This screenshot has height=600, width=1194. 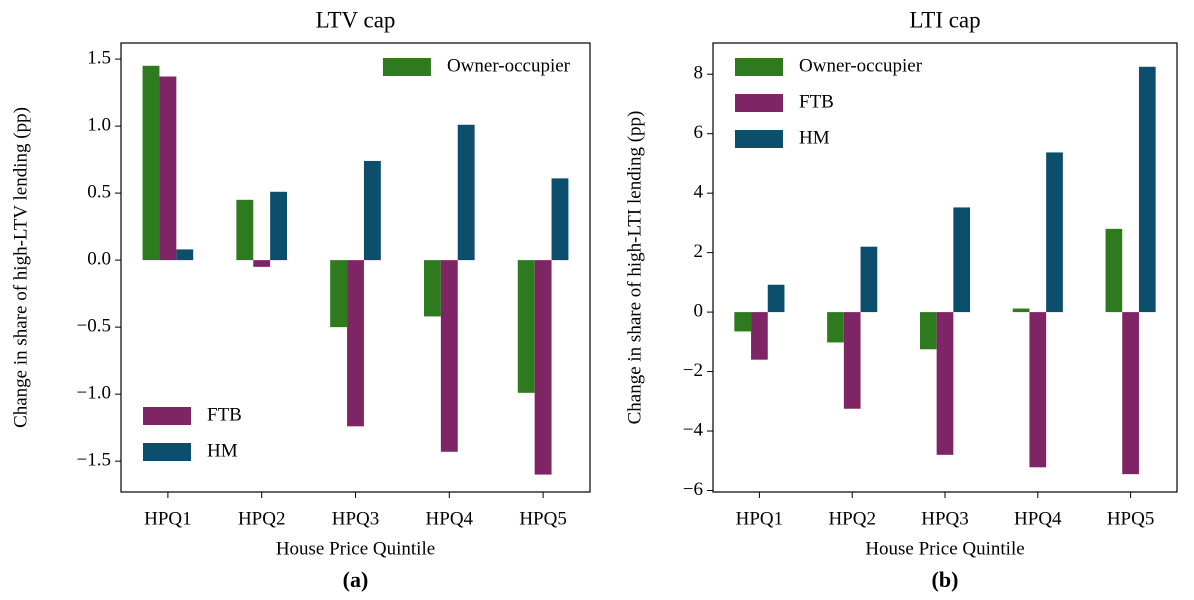 What do you see at coordinates (20, 267) in the screenshot?
I see `y-axis-label: Change in share of high-LTV lending (pp)` at bounding box center [20, 267].